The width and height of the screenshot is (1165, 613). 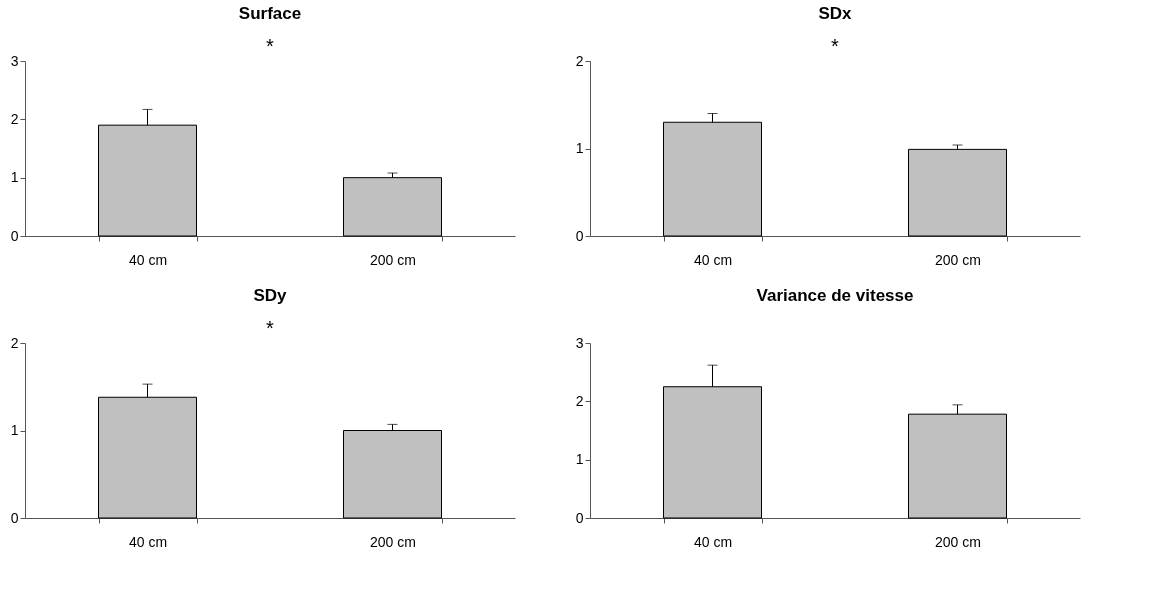 I want to click on chart-title: SDy, so click(x=270, y=295).